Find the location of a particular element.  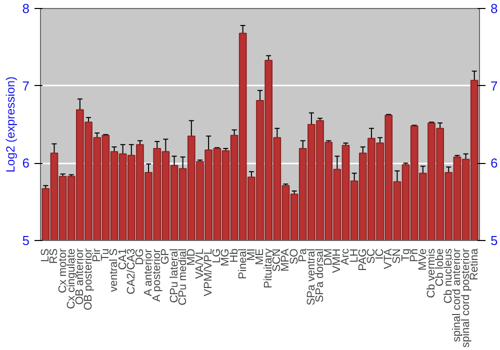

y-axis-title: Log2 (expression) is located at coordinates (10, 124).